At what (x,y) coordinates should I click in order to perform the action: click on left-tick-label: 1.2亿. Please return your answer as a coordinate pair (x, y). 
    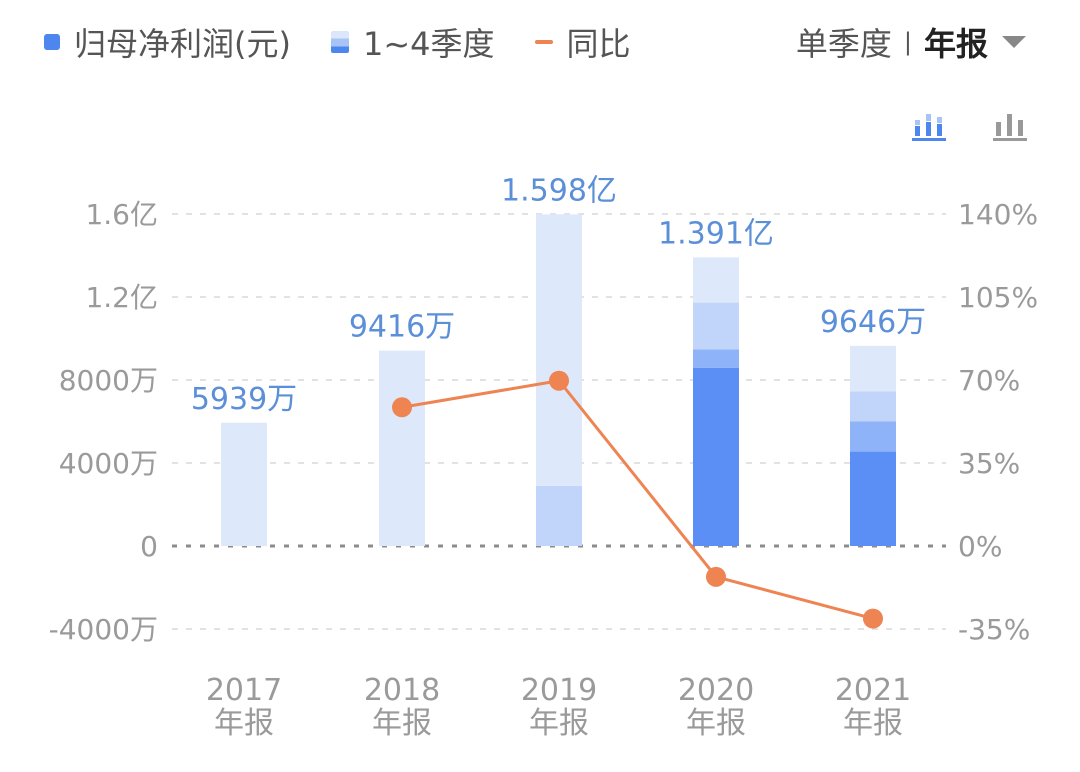
    Looking at the image, I should click on (121, 297).